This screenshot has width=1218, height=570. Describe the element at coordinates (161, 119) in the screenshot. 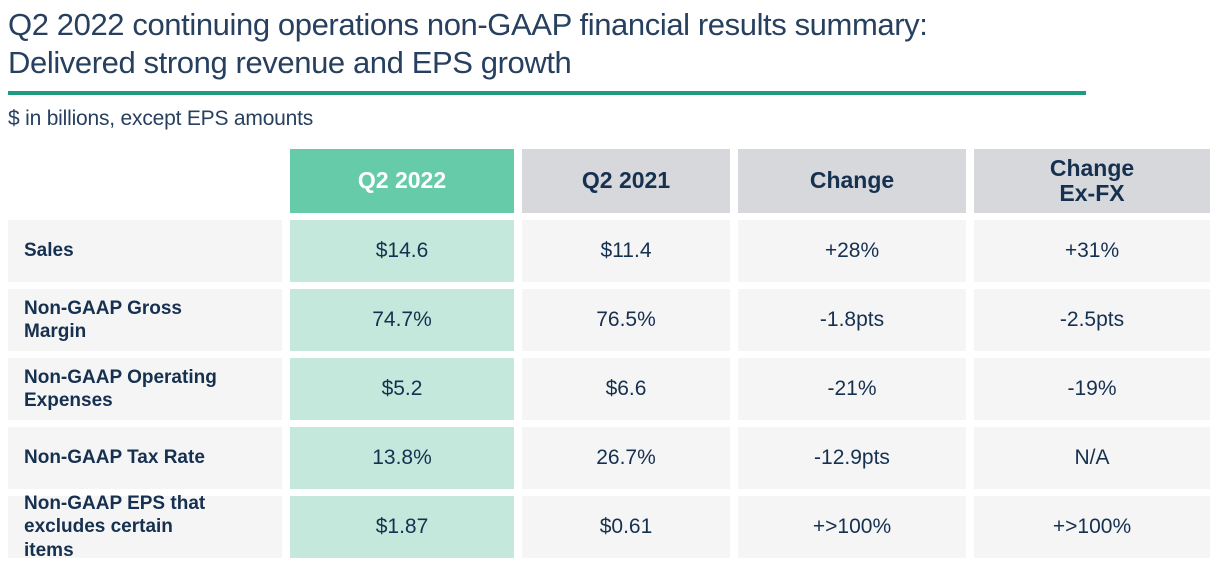

I see `units-note: $ in billions, except EPS amounts` at that location.